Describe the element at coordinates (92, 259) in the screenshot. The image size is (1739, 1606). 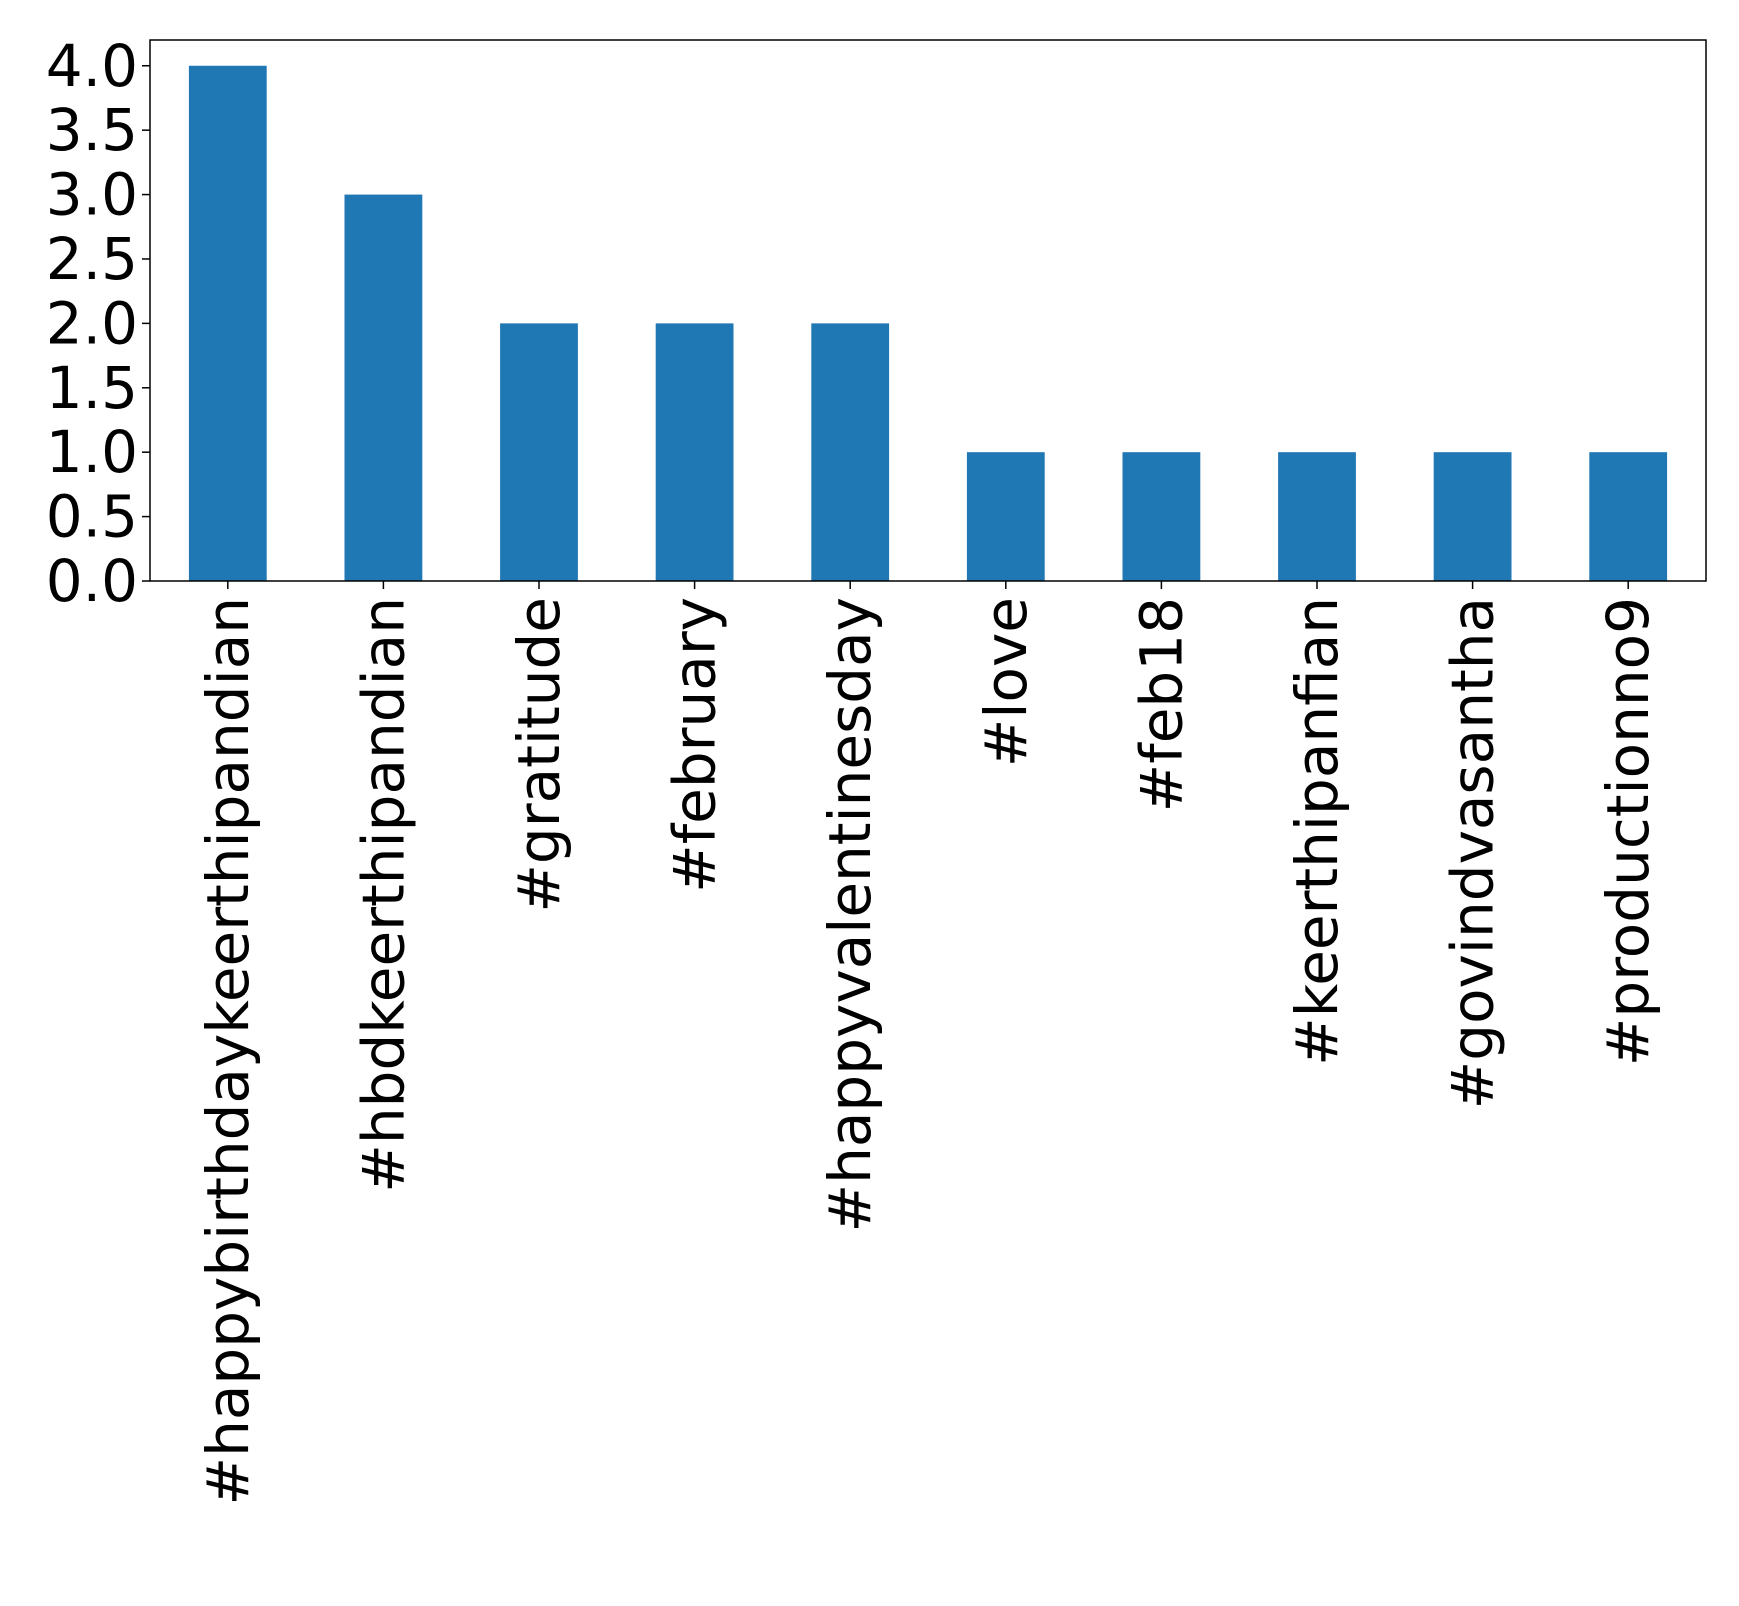
I see `y-tick-label-5: 2.5` at that location.